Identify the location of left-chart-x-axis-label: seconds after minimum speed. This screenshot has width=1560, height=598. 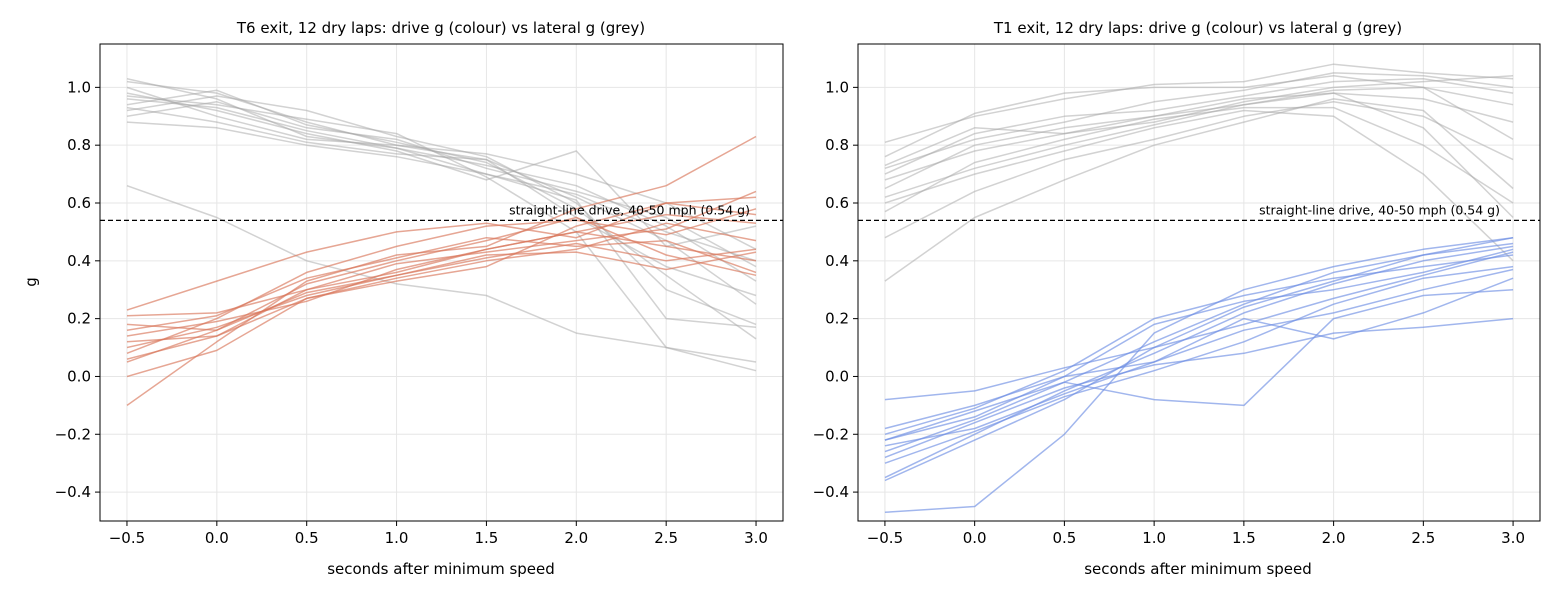
(441, 569).